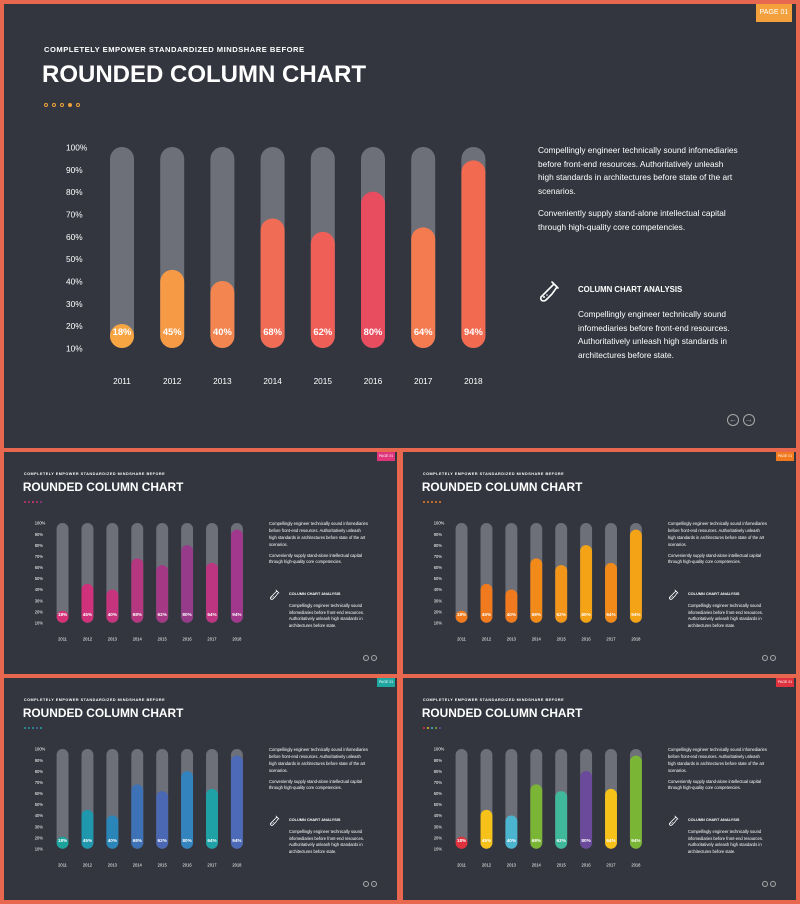 Image resolution: width=800 pixels, height=904 pixels. Describe the element at coordinates (586, 614) in the screenshot. I see `bar-value-label: 80%` at that location.